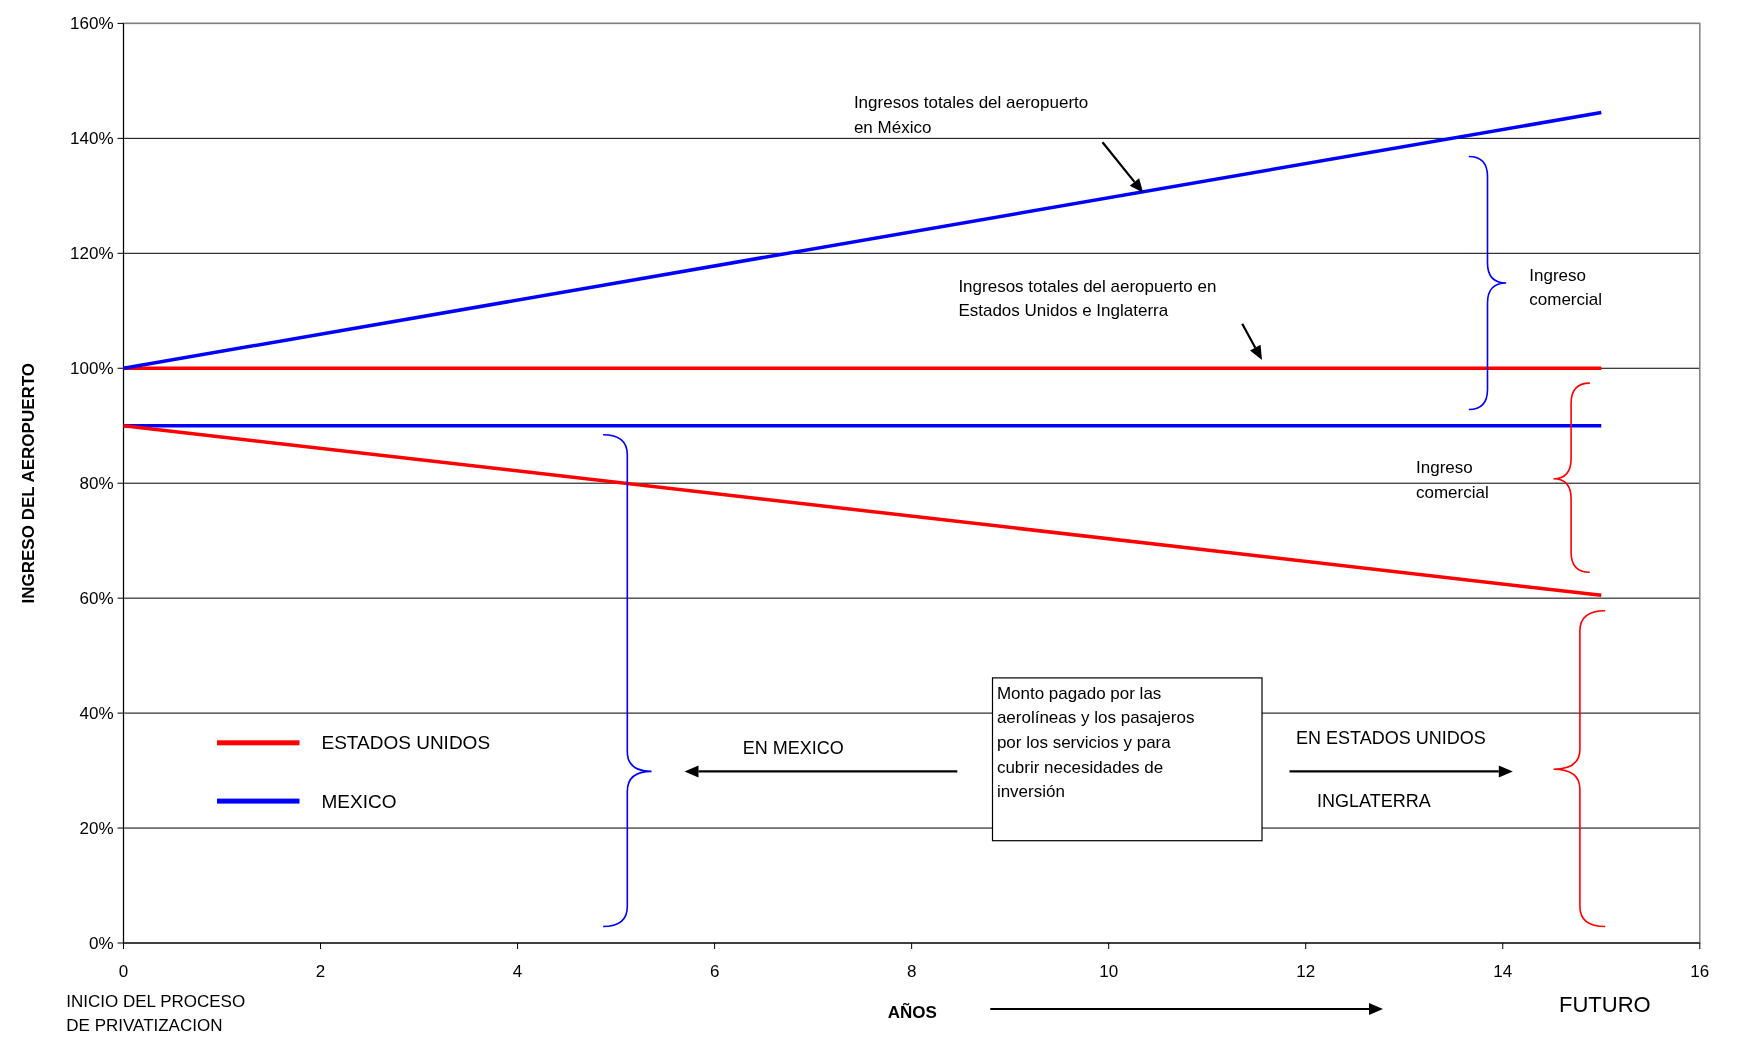  Describe the element at coordinates (1700, 971) in the screenshot. I see `x-tick-label: 16` at that location.